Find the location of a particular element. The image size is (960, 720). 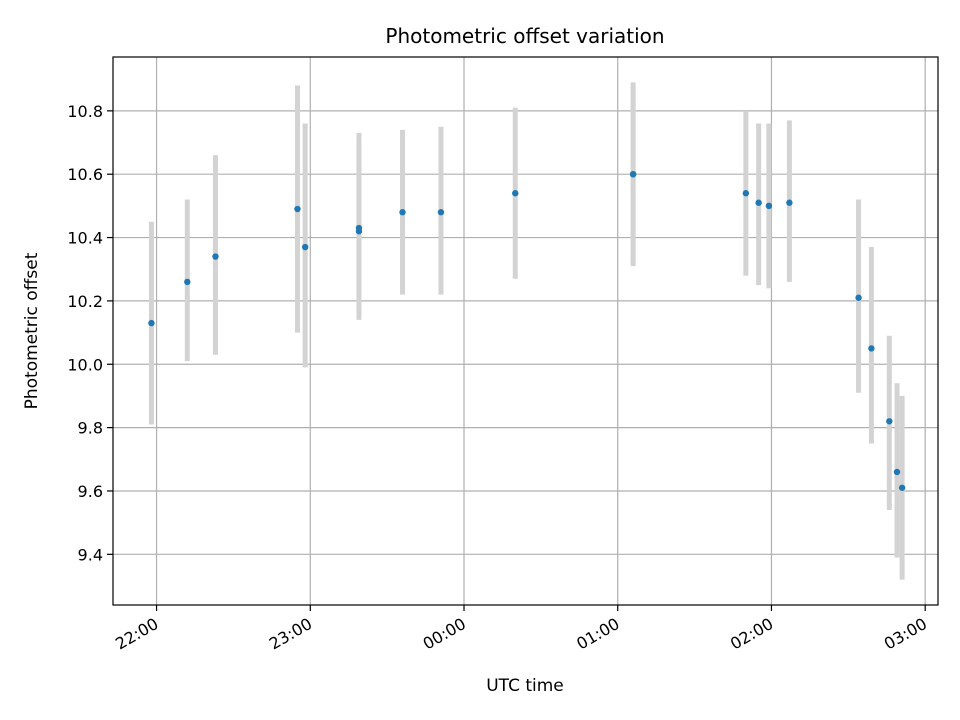

y-tick-label: 9.4 is located at coordinates (90, 554).